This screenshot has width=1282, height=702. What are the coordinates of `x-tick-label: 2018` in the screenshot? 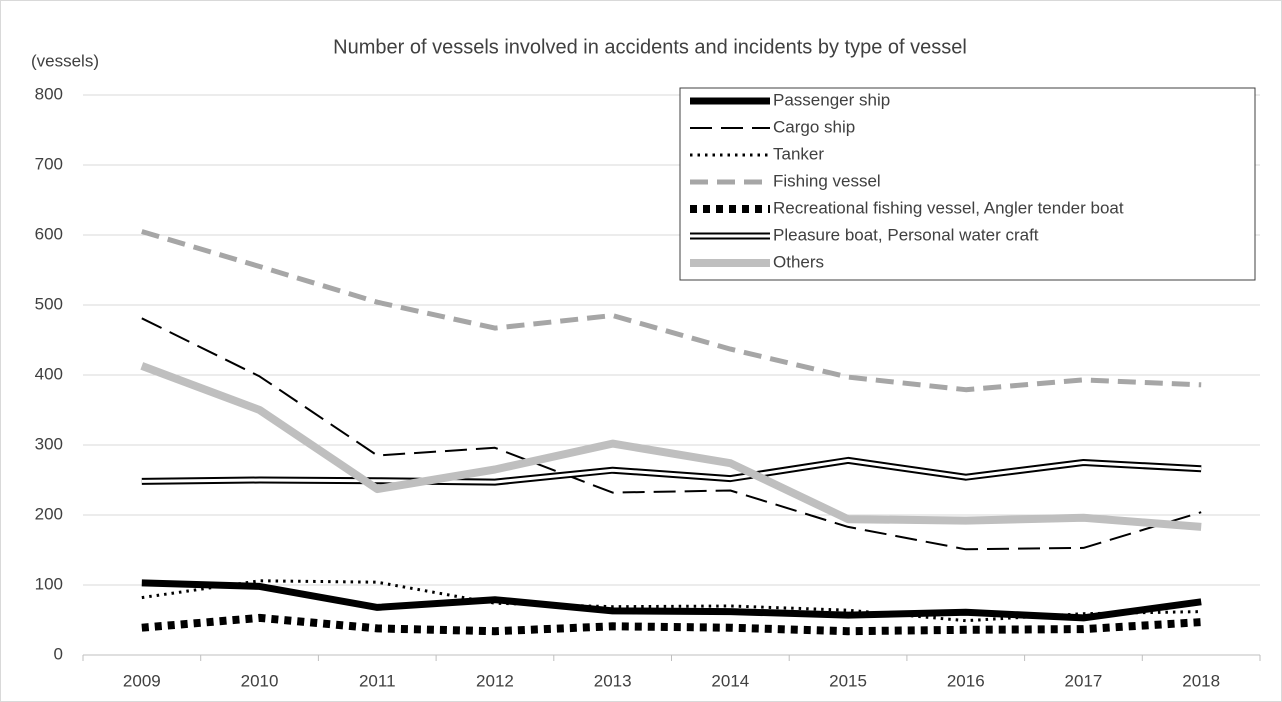 It's located at (1201, 680).